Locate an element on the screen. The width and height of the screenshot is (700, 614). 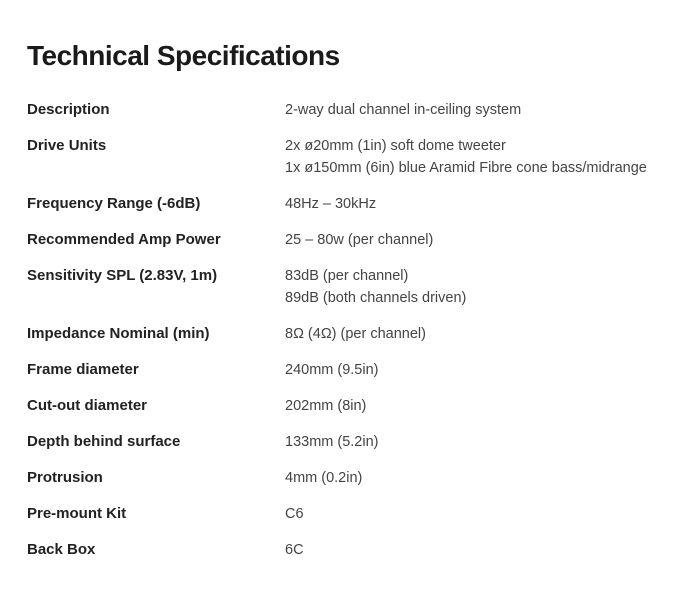
spec-row: Pre-mount Kit C6 is located at coordinates (357, 521).